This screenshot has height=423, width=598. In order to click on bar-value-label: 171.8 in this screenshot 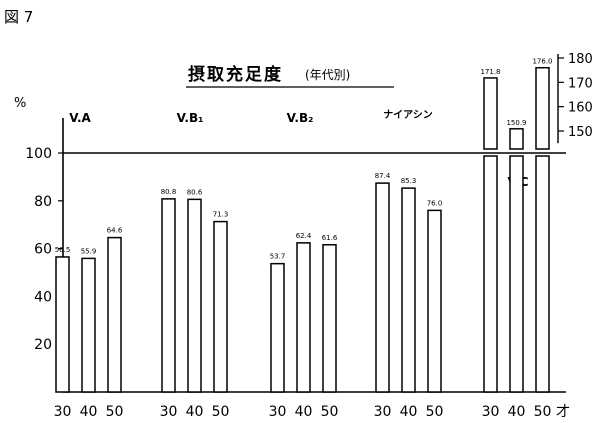, I will do `click(490, 72)`.